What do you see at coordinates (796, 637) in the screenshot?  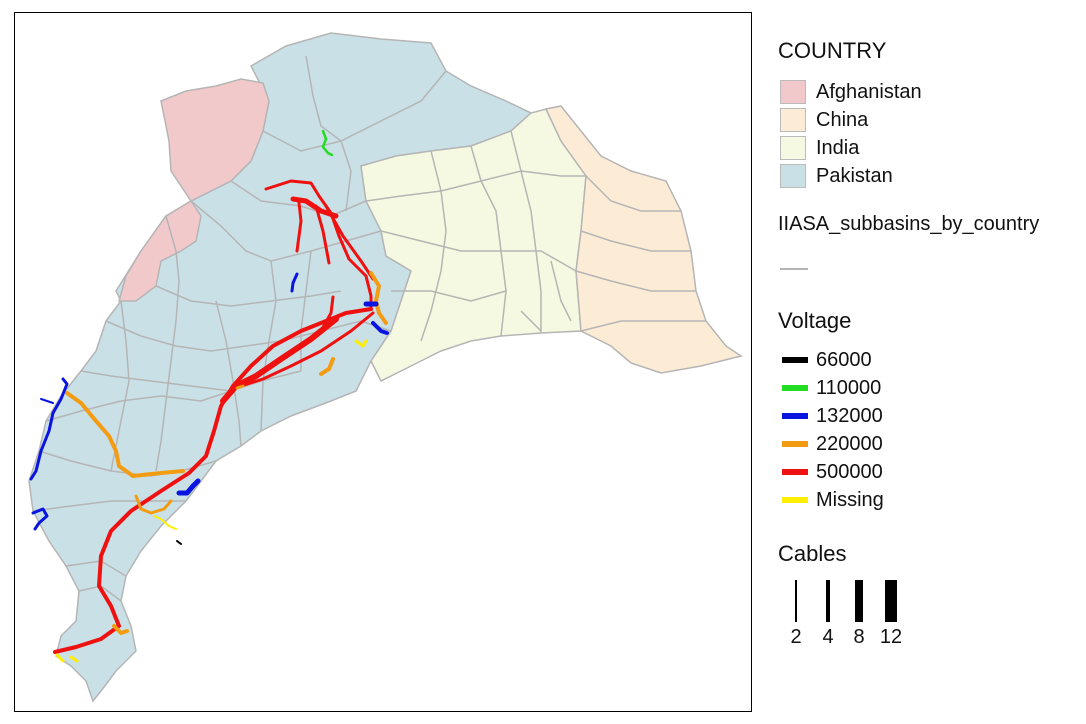 I see `legend-cable-label-2: 2` at bounding box center [796, 637].